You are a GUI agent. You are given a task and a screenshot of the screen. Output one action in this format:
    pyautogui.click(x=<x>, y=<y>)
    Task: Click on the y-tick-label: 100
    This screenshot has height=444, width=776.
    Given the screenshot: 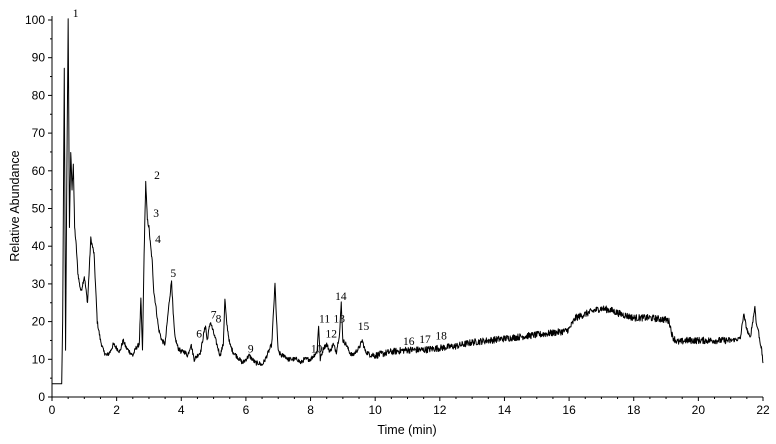 What is the action you would take?
    pyautogui.click(x=35, y=20)
    